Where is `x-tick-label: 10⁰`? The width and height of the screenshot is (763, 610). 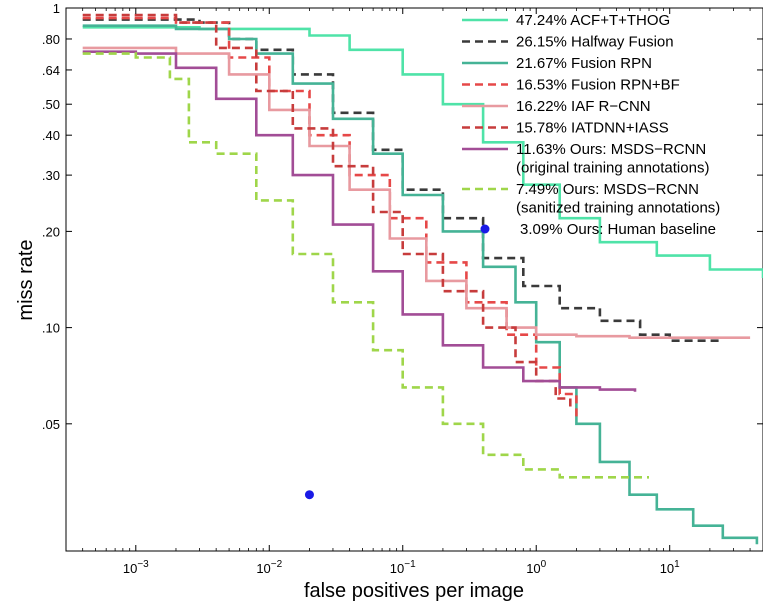
x-tick-label: 10⁰ is located at coordinates (536, 567).